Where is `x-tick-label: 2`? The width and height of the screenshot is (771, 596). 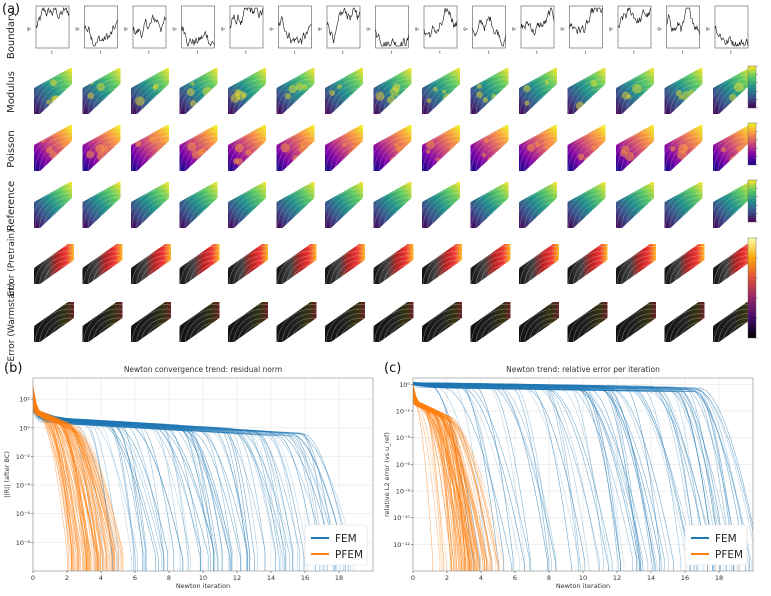
x-tick-label: 2 is located at coordinates (67, 578).